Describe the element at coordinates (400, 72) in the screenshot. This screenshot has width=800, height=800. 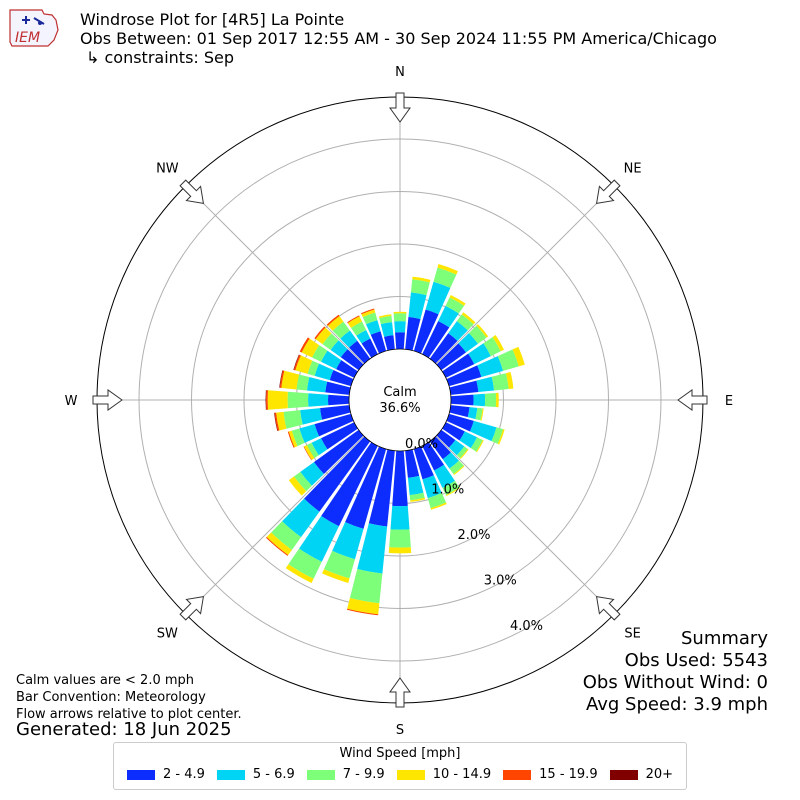
I see `direction-label: N` at that location.